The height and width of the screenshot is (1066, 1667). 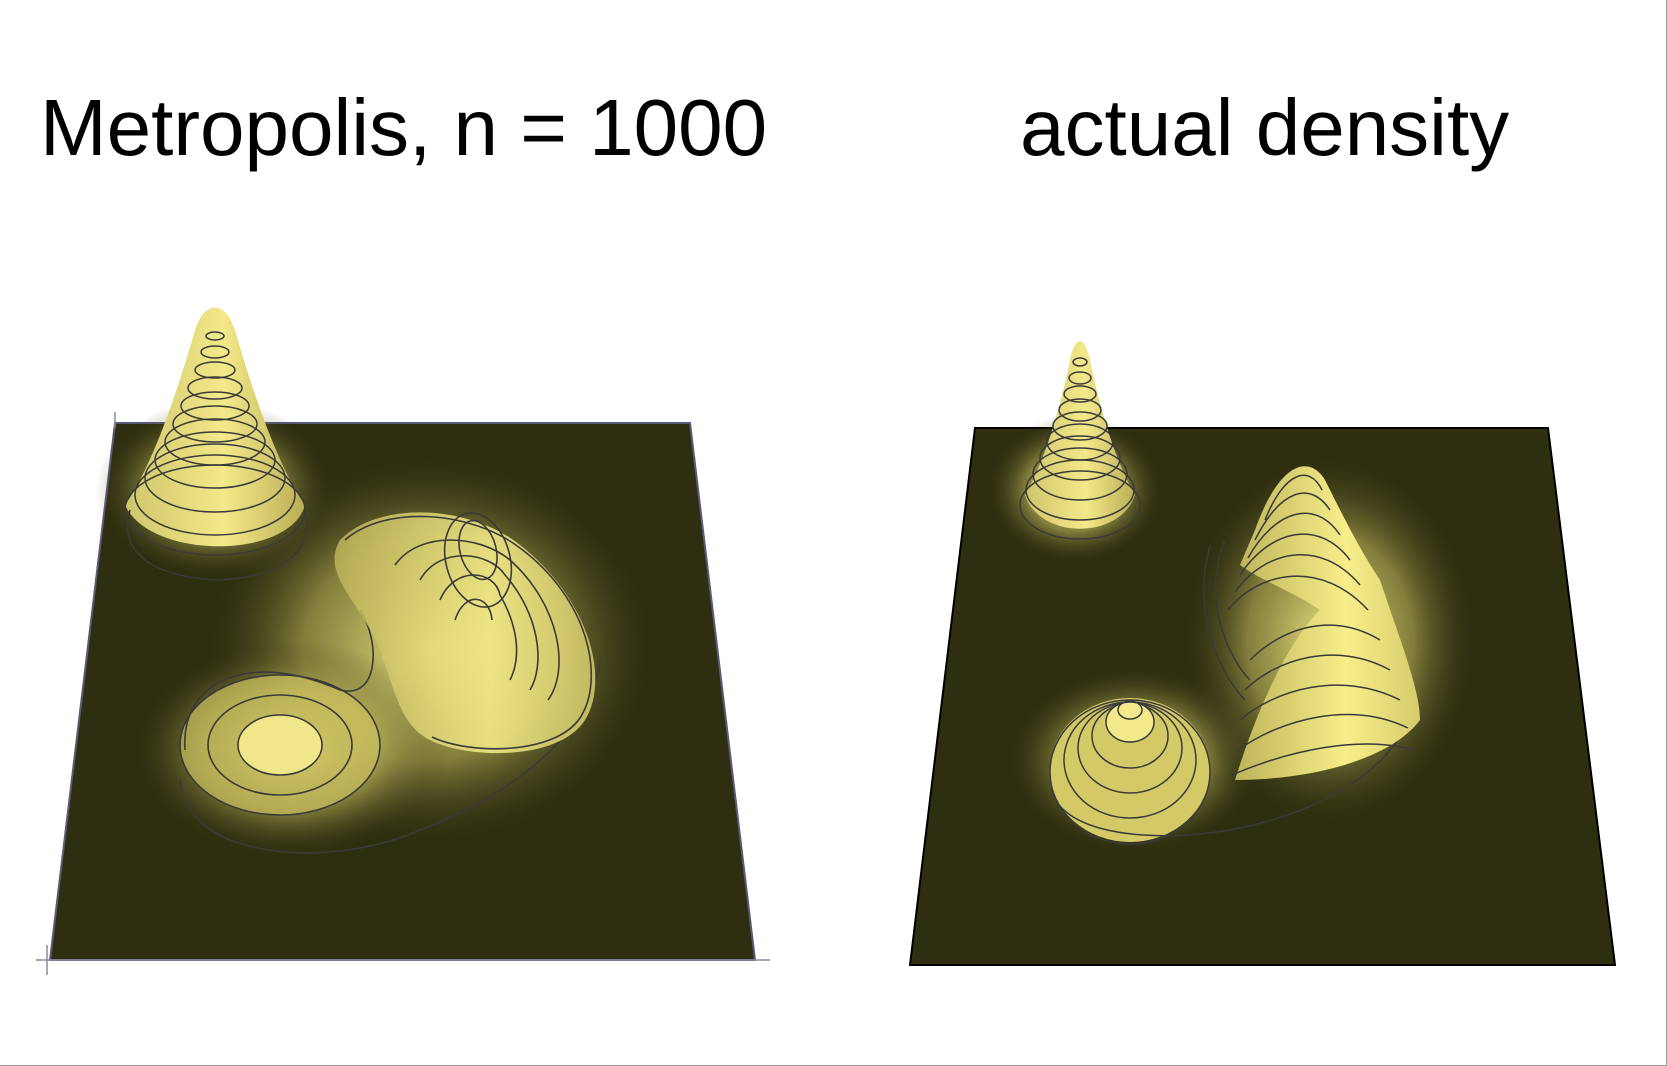 I want to click on actual-ridge-mode, so click(x=1311, y=623).